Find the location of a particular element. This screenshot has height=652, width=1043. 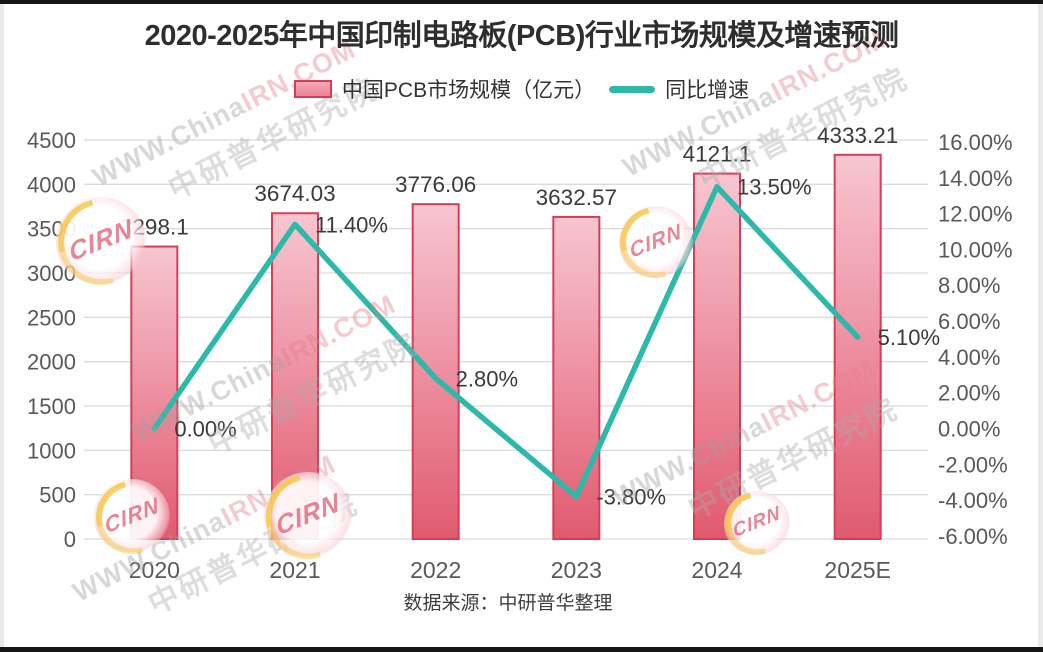

chart-title: 2020-2025年中国印制电路板(PCB)行业市场规模及增速预测 is located at coordinates (521, 36).